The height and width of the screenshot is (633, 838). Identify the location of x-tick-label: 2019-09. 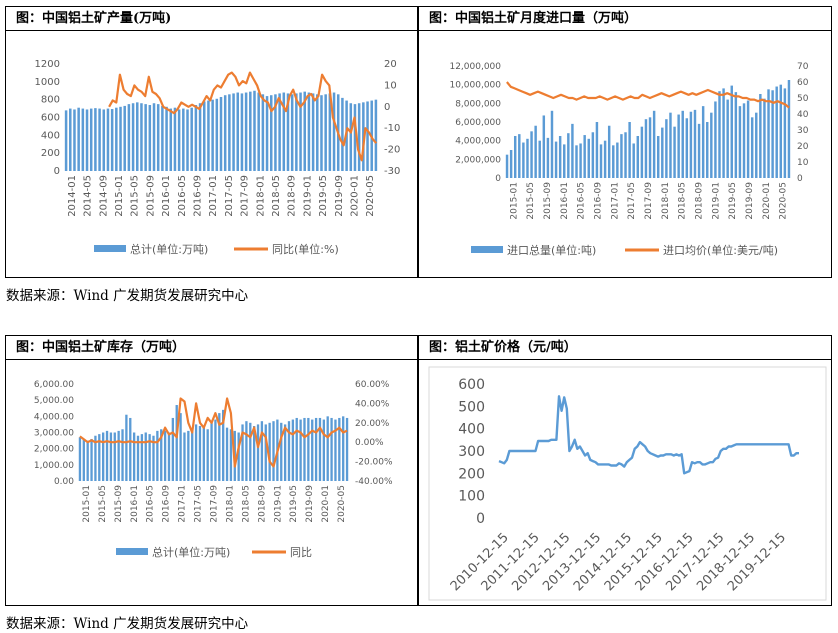
(750, 201).